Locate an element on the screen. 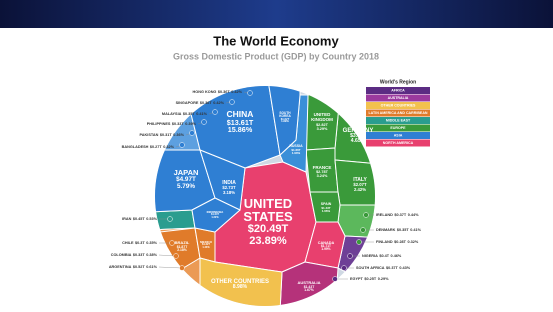 Image resolution: width=553 pixels, height=312 pixels. country-label-part: IRELAND is located at coordinates (384, 215).